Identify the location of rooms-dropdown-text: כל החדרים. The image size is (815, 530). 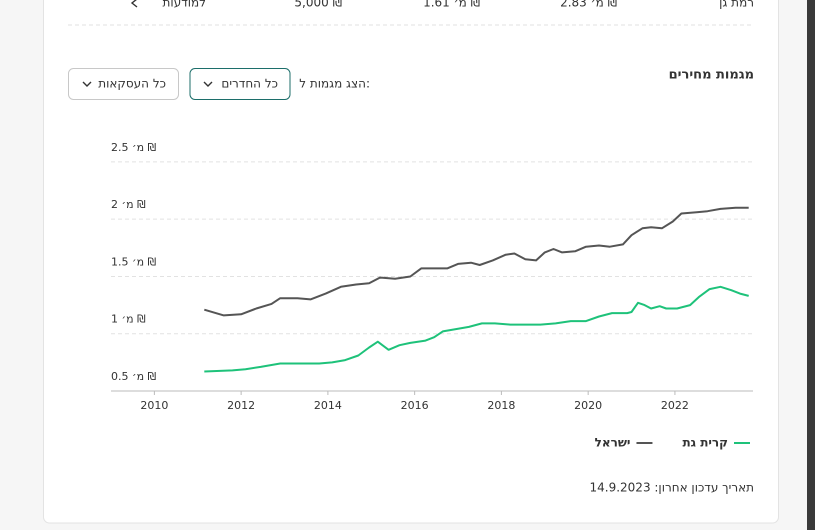
(249, 84).